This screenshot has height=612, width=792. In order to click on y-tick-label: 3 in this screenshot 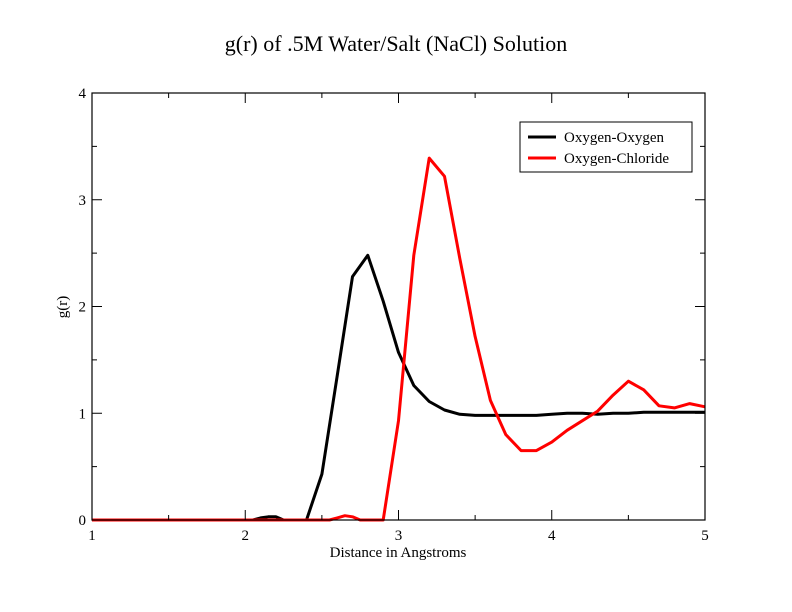, I will do `click(83, 201)`.